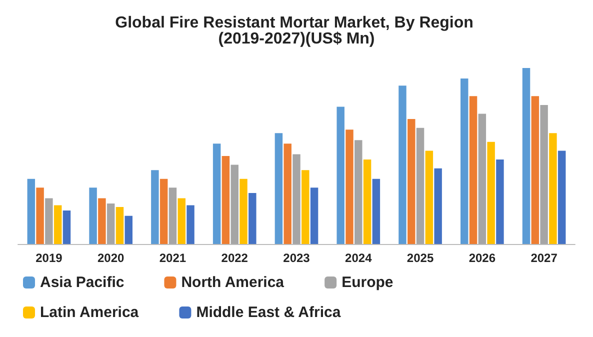 The image size is (593, 337). I want to click on x-tick-label: 2021, so click(172, 258).